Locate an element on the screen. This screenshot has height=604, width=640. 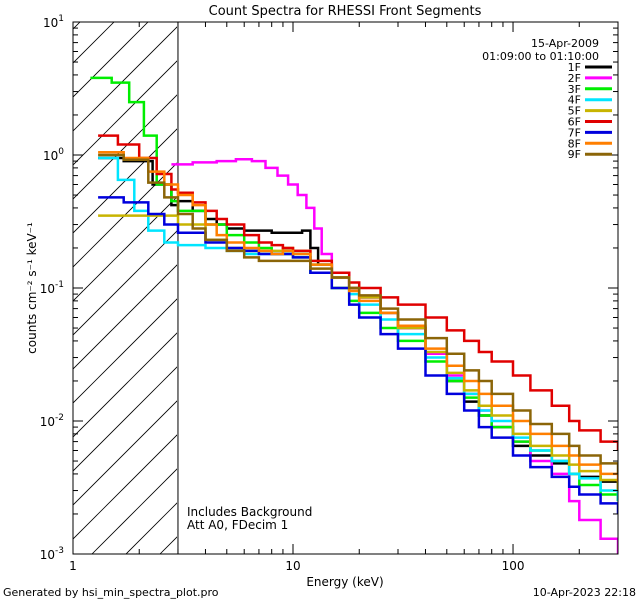
y-tick-label: 10⁻² is located at coordinates (52, 421).